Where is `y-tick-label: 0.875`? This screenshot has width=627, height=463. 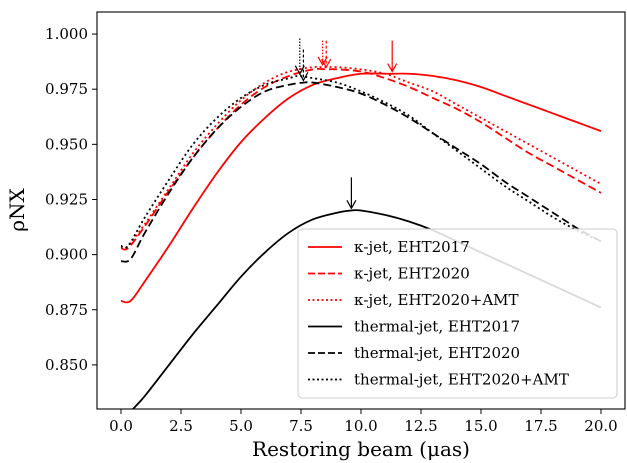 y-tick-label: 0.875 is located at coordinates (66, 310).